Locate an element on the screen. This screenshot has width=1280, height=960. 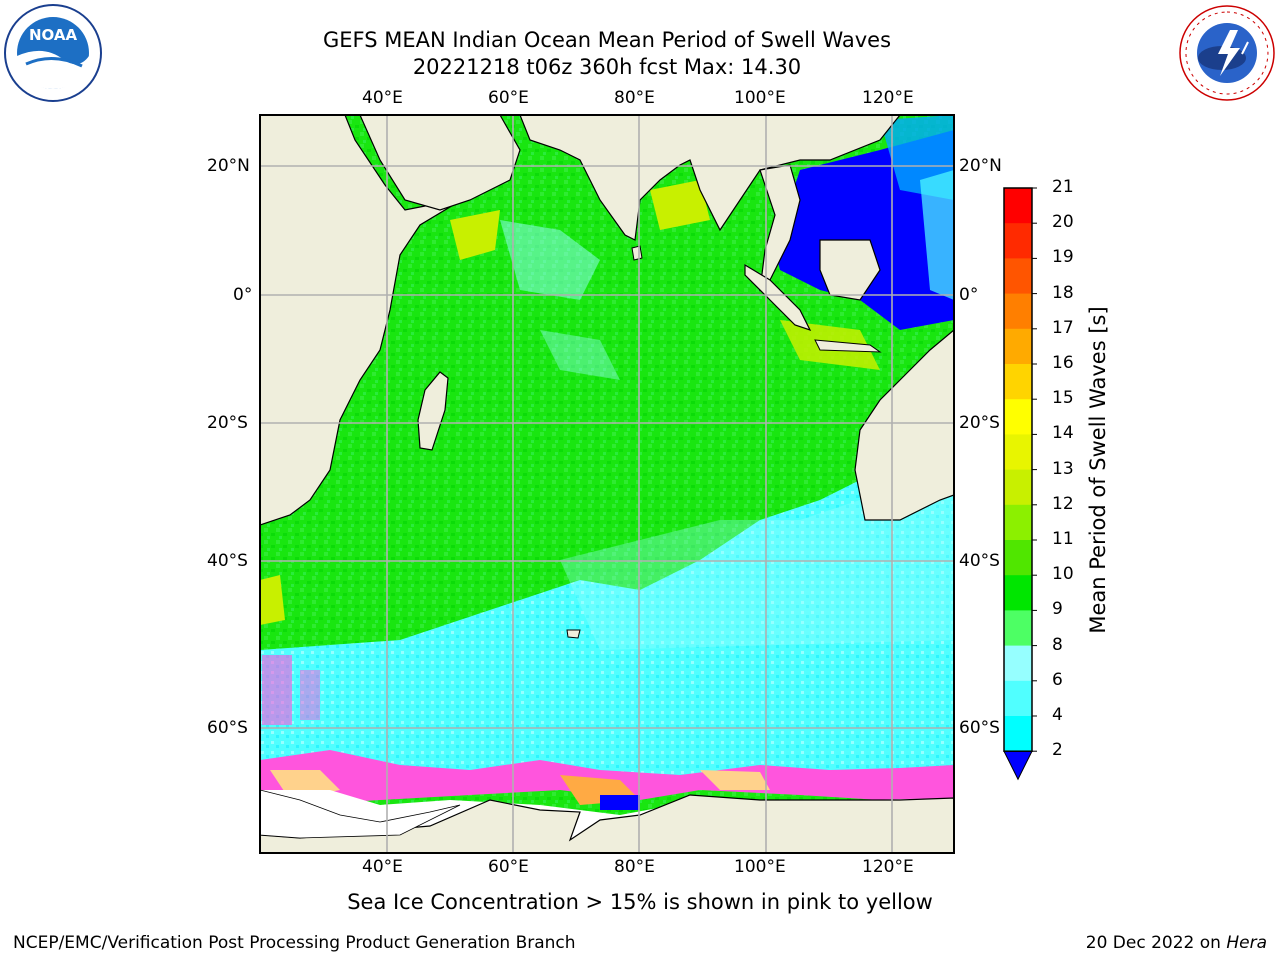
colorbar-tick-label: 14 is located at coordinates (1063, 433).